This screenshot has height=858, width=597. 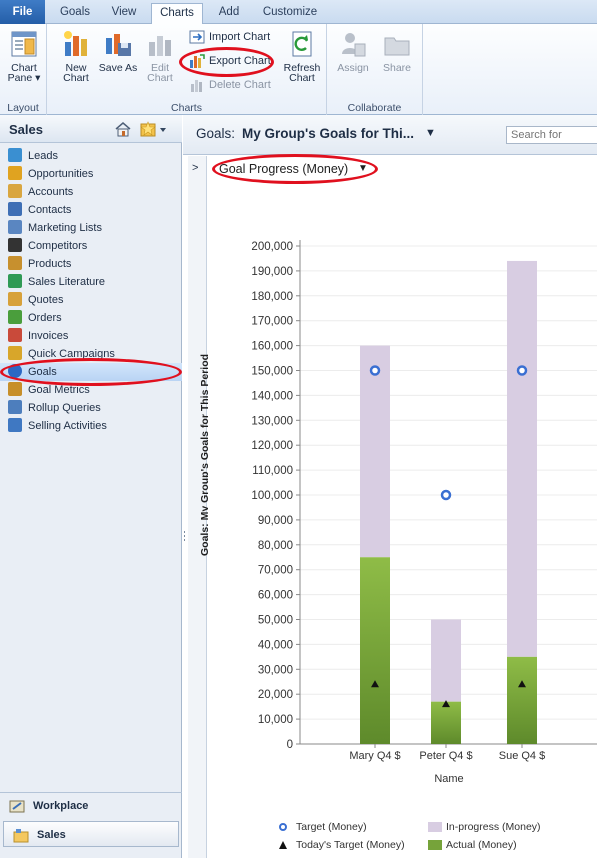 What do you see at coordinates (91, 129) in the screenshot?
I see `nav-header: Sales` at bounding box center [91, 129].